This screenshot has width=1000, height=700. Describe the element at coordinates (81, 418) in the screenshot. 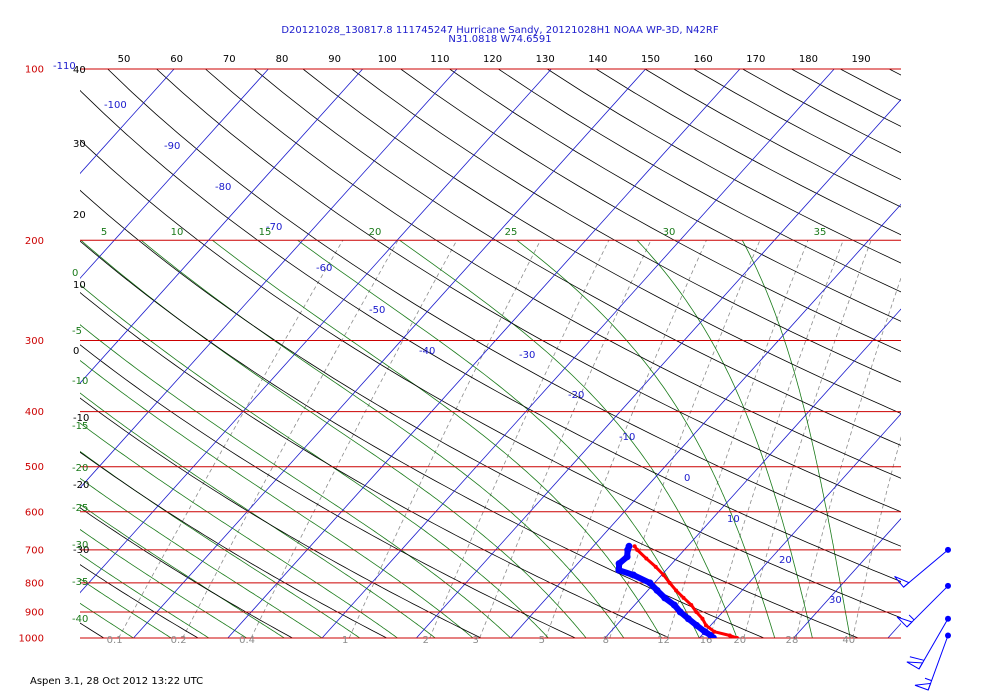

I see `left-black-label: -10` at that location.